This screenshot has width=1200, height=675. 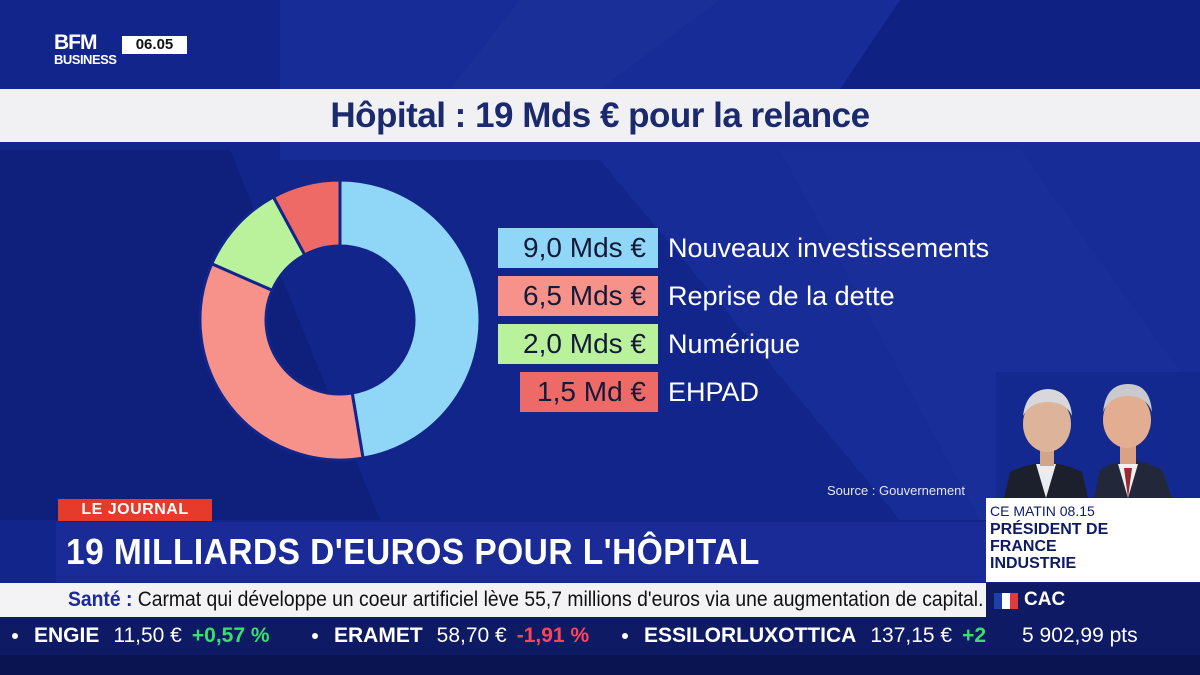 I want to click on stock-change: +0,57 %, so click(x=230, y=635).